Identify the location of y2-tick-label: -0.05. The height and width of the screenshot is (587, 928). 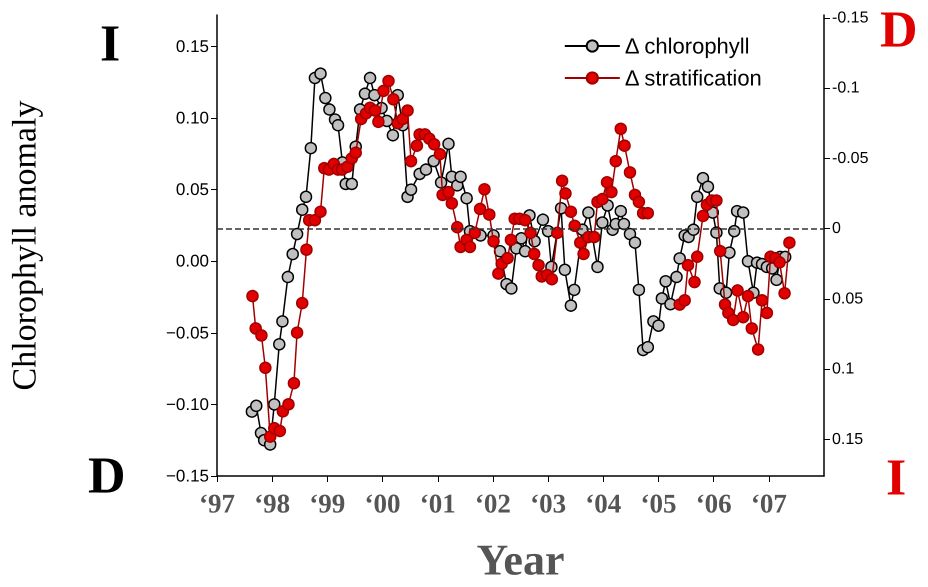
(850, 158).